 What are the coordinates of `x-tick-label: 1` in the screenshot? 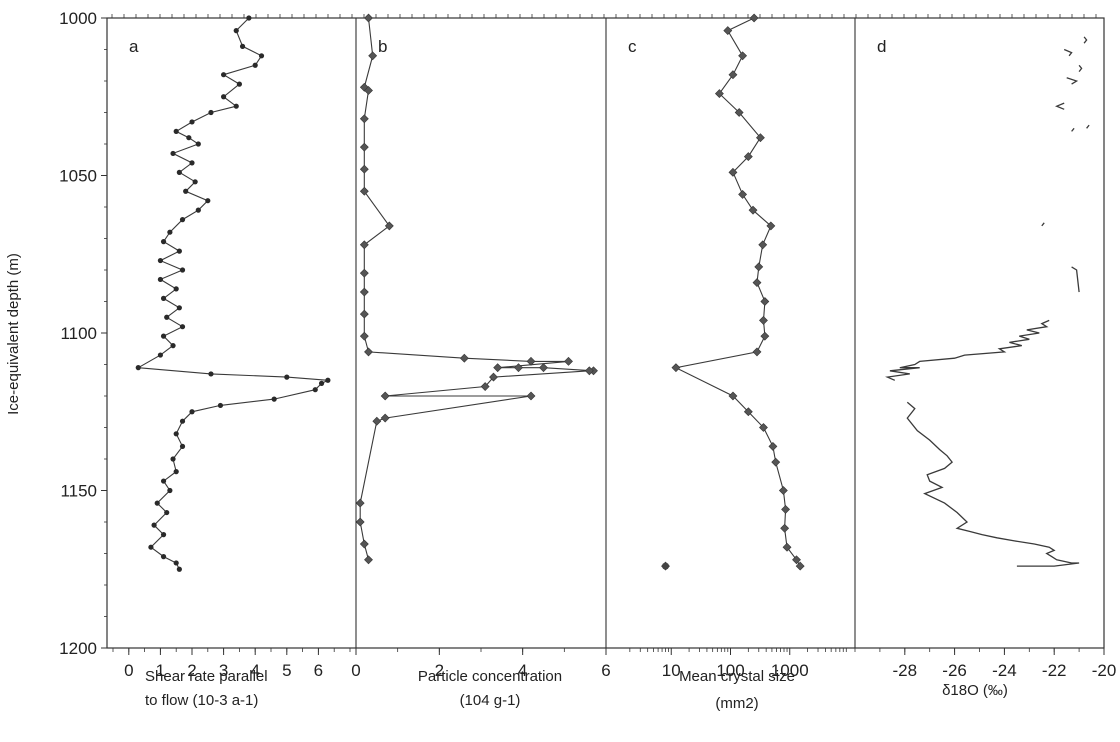 It's located at (160, 670).